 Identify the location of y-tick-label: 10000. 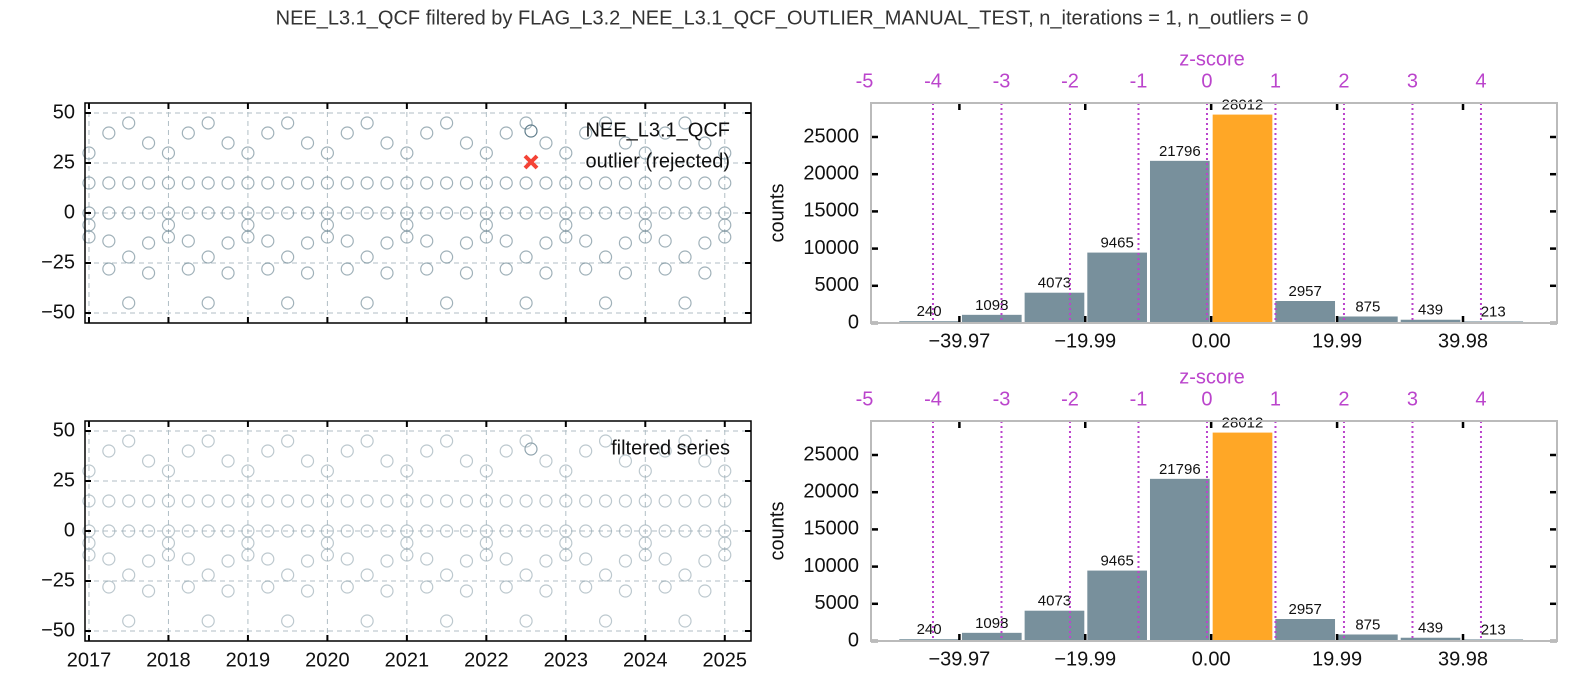
(831, 566).